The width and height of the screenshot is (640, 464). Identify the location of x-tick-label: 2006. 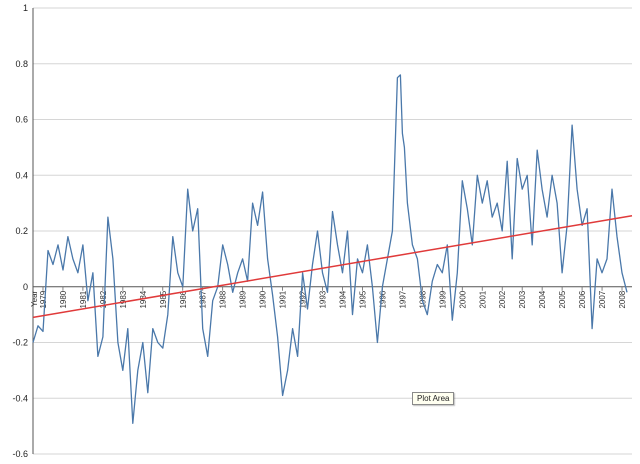
(582, 299).